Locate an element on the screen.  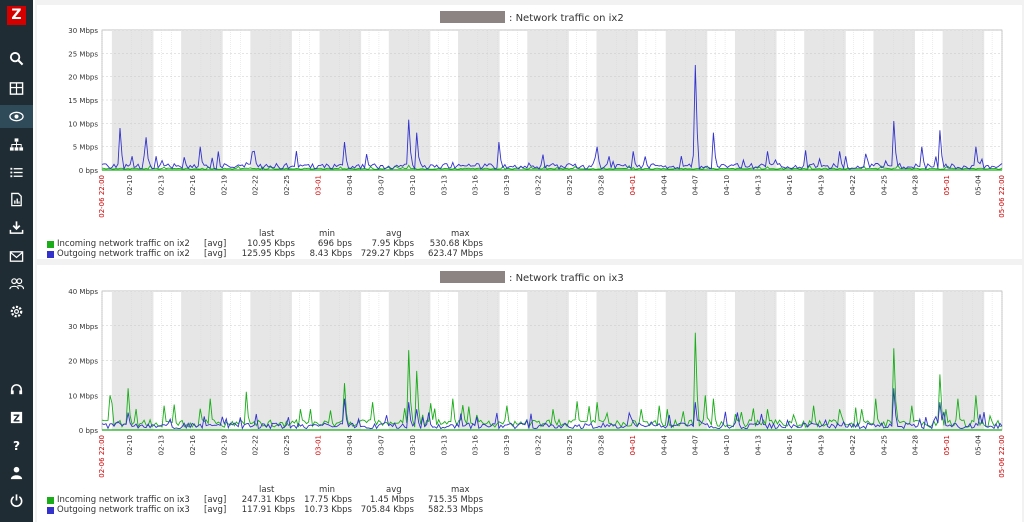
x-tick-label: 02-22 is located at coordinates (256, 445).